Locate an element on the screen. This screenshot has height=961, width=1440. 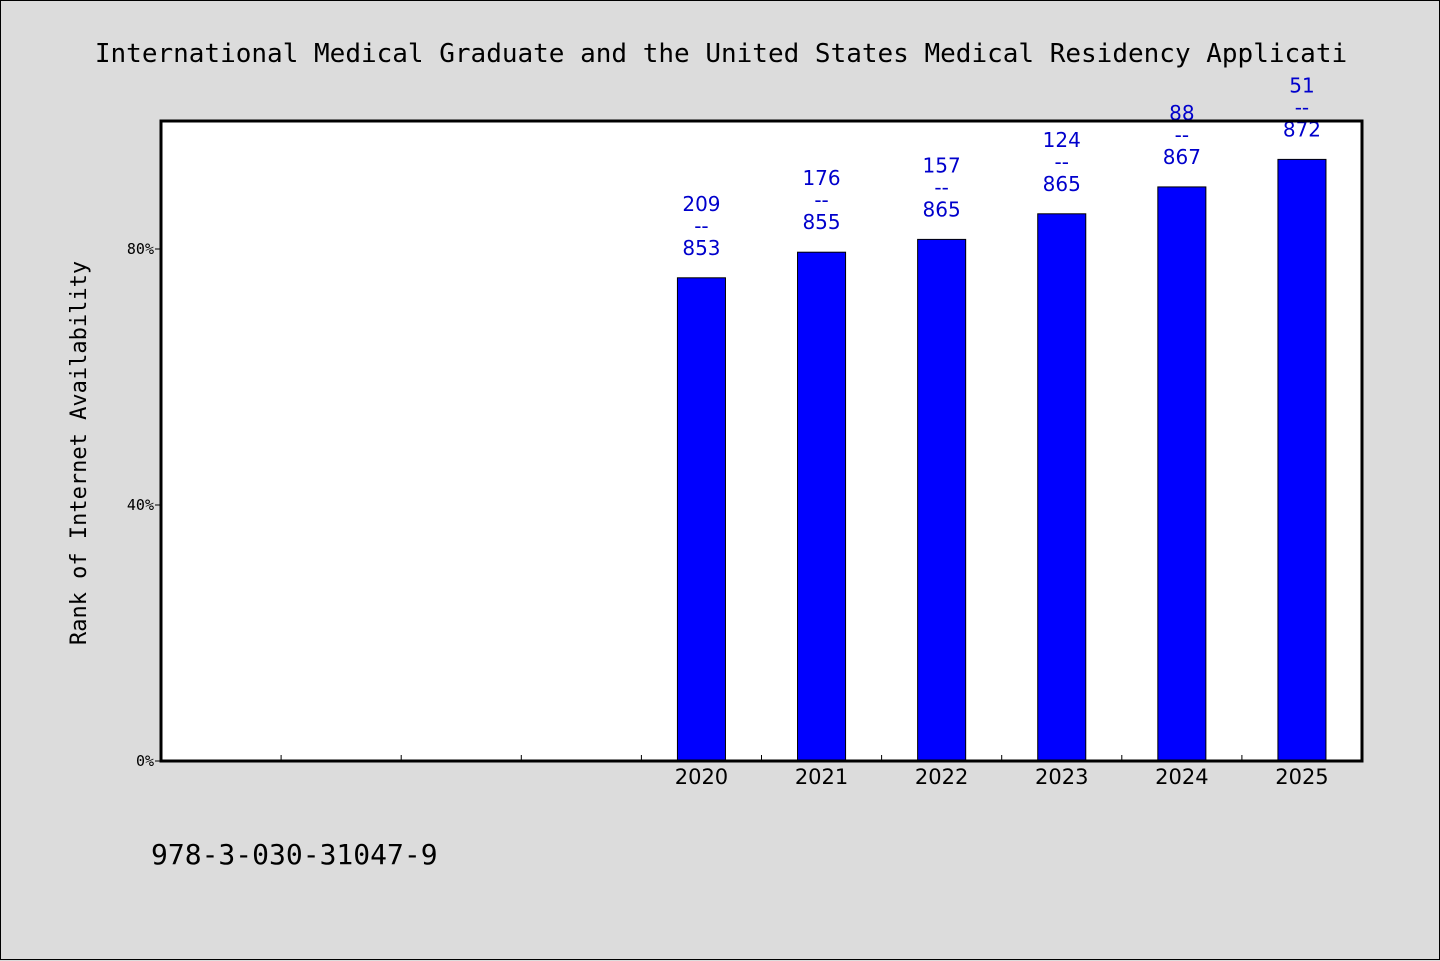
x-tick-label: 2023 is located at coordinates (1061, 777).